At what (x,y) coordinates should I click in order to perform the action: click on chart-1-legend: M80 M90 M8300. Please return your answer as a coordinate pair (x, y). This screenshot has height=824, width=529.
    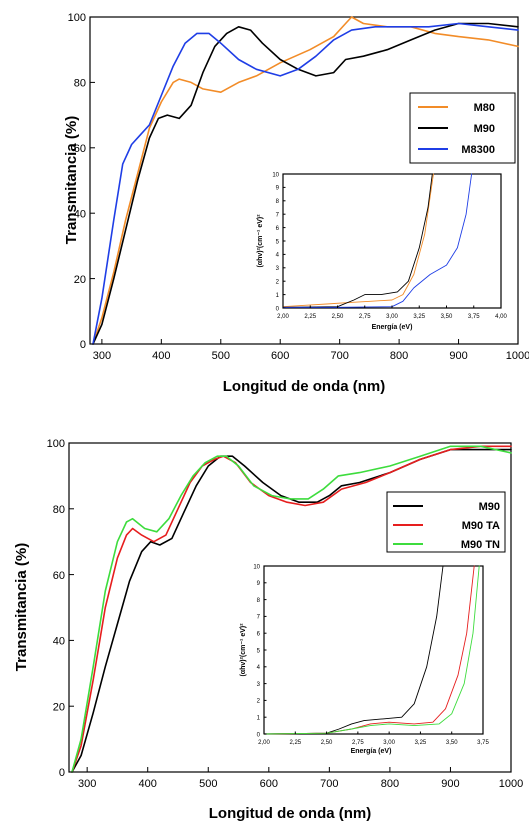
    Looking at the image, I should click on (462, 128).